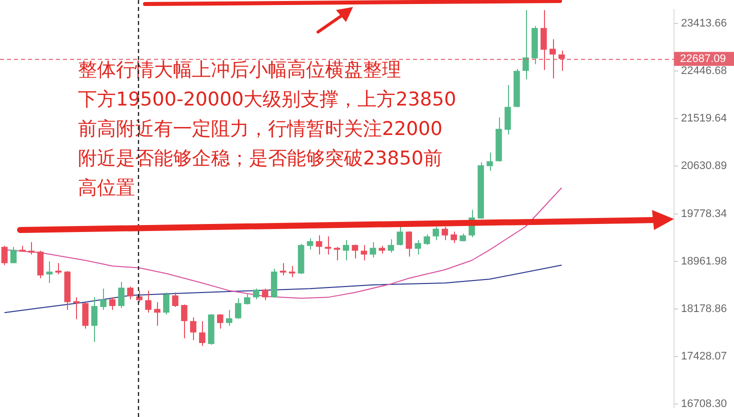  What do you see at coordinates (704, 261) in the screenshot?
I see `y-tick-label: 18961.98` at bounding box center [704, 261].